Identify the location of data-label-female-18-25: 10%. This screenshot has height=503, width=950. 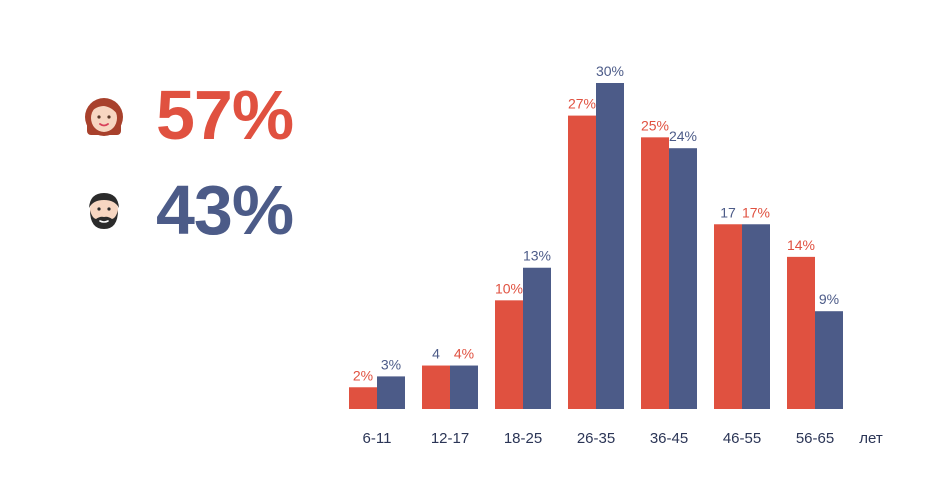
(509, 288).